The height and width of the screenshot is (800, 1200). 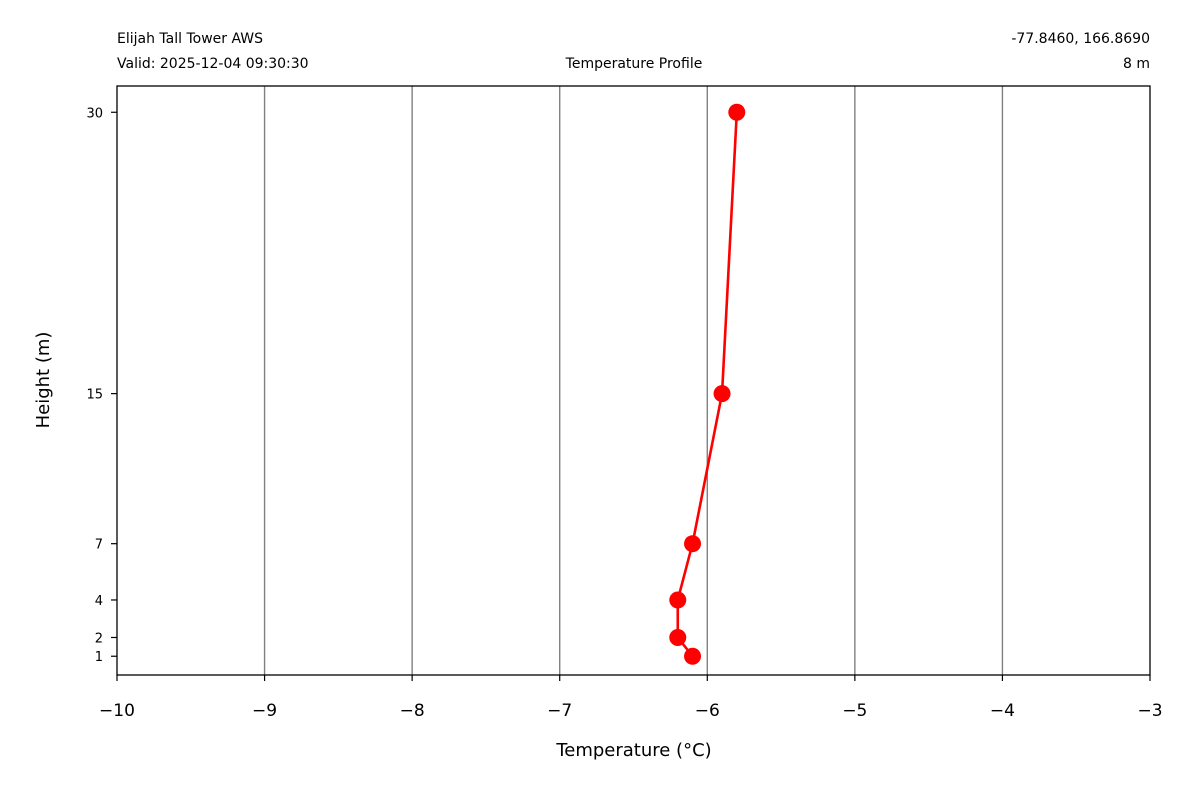 What do you see at coordinates (854, 711) in the screenshot?
I see `x-tick-label: −5` at bounding box center [854, 711].